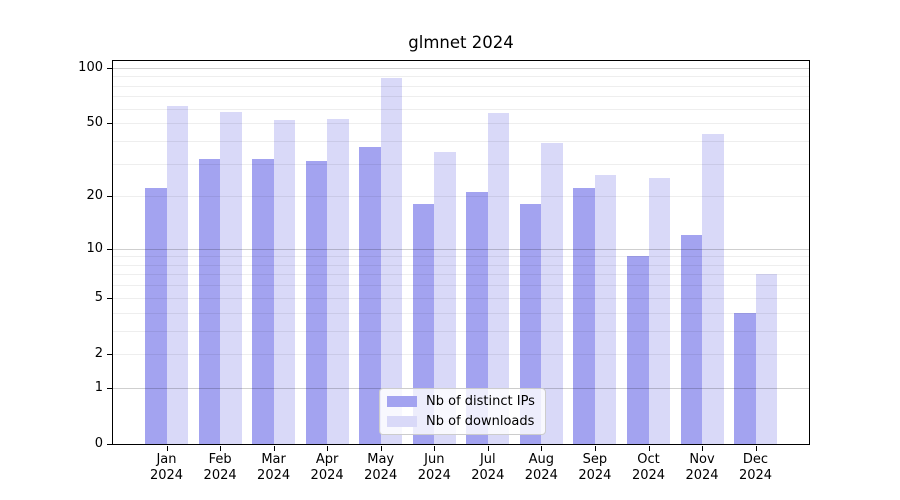 The image size is (900, 500). Describe the element at coordinates (648, 459) in the screenshot. I see `x-tick-label-month: Oct` at that location.